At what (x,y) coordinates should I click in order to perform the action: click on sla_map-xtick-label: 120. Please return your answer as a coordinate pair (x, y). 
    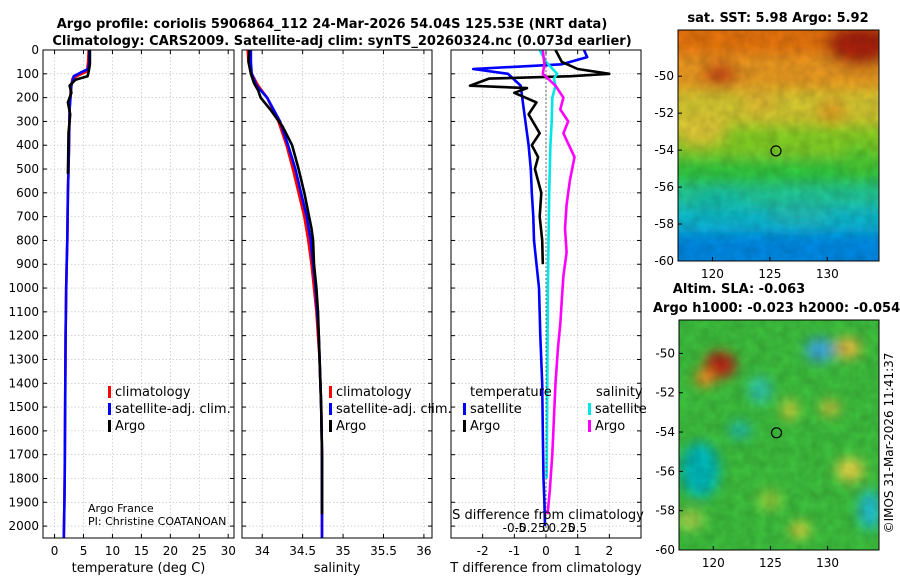
    Looking at the image, I should click on (713, 563).